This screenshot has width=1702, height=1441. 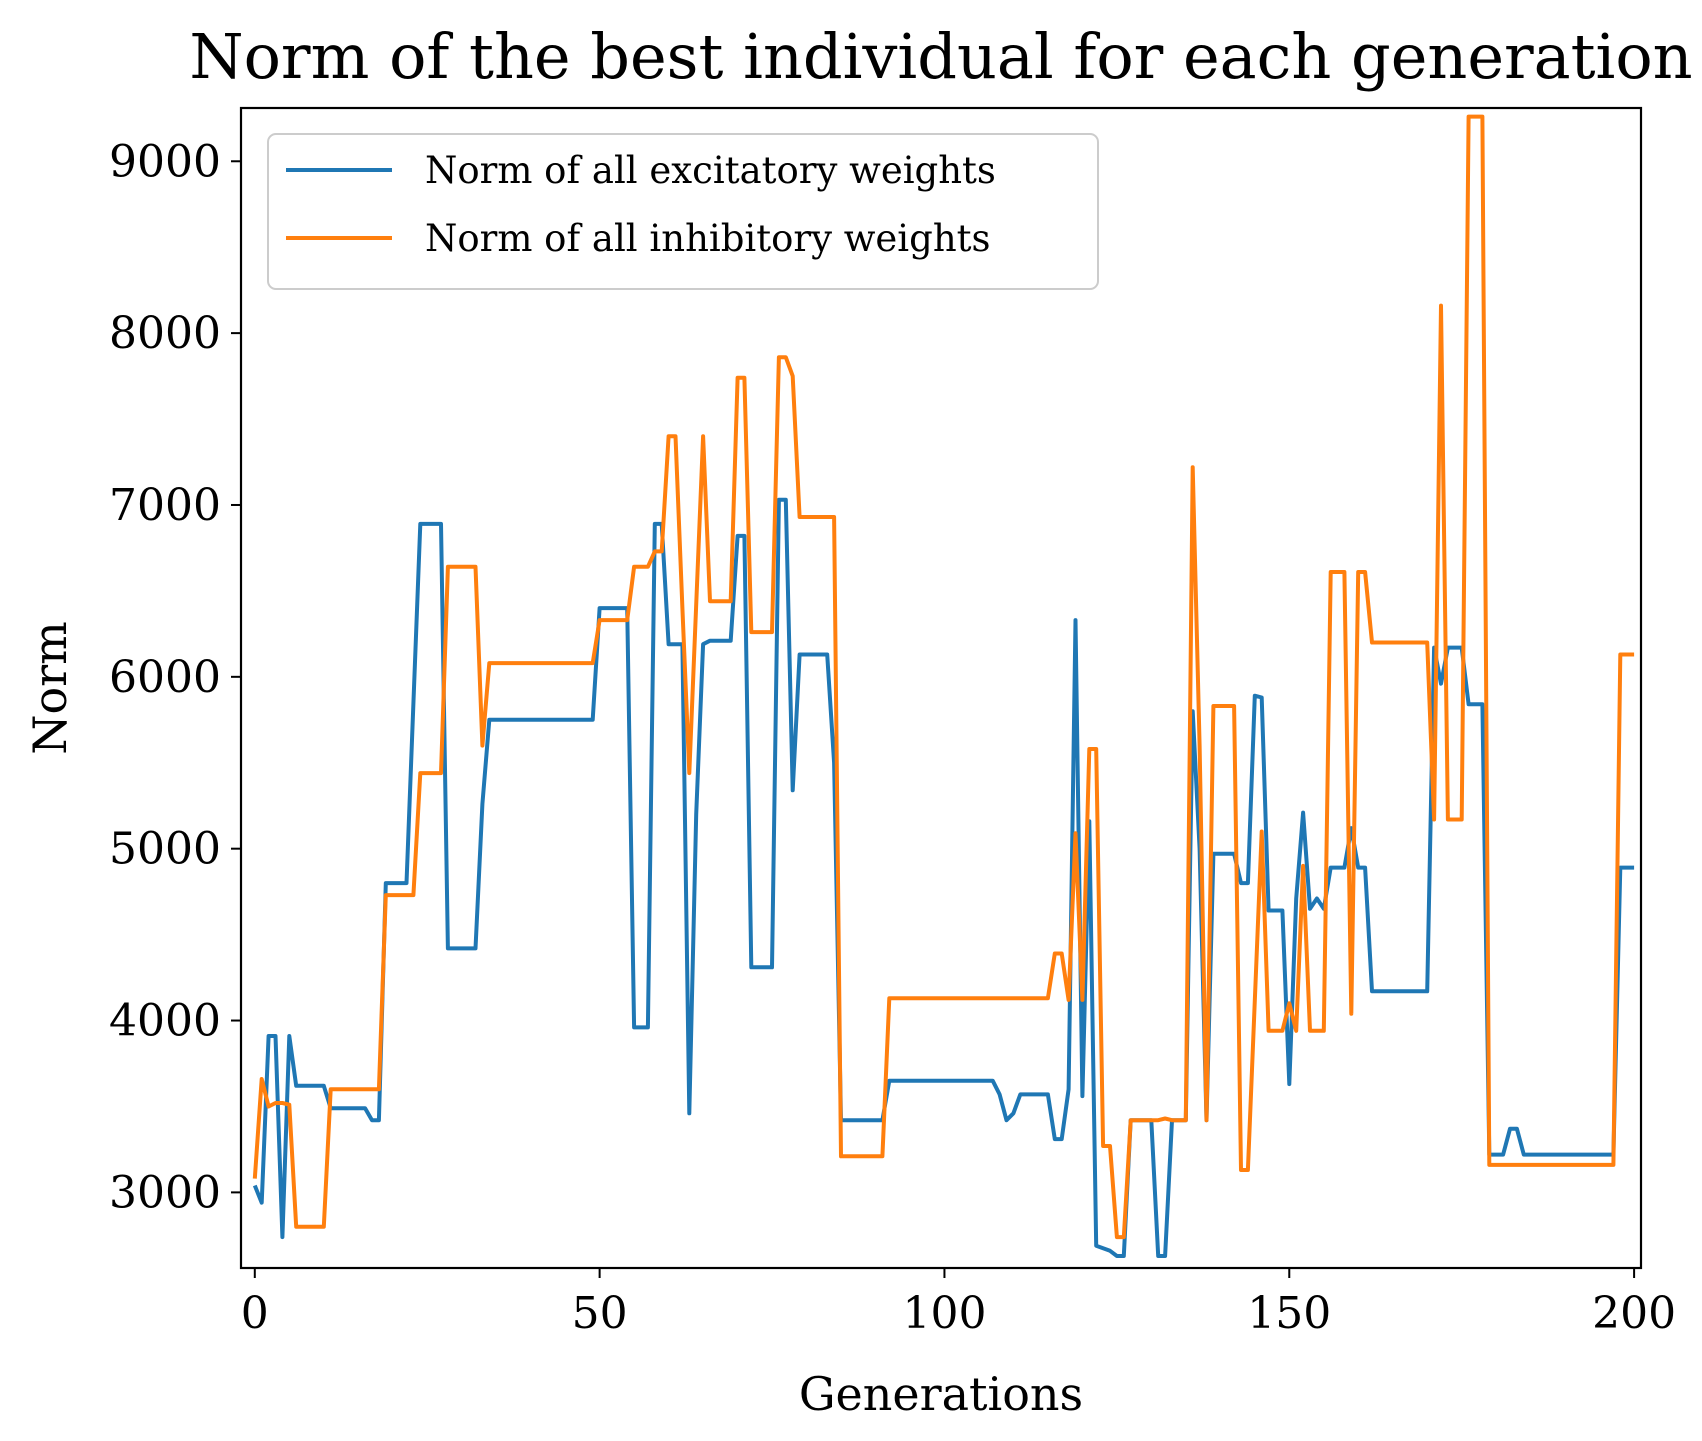 What do you see at coordinates (165, 505) in the screenshot?
I see `y-tick-label: 7000` at bounding box center [165, 505].